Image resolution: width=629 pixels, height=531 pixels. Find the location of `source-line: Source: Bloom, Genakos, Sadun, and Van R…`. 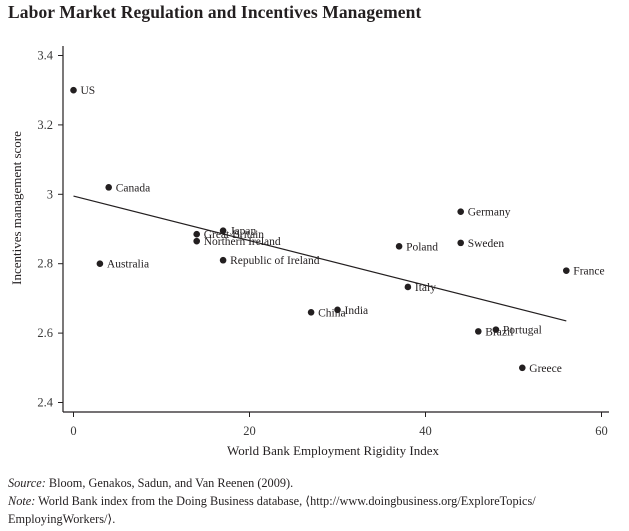

source-line: Source: Bloom, Genakos, Sadun, and Van R… is located at coordinates (318, 483).